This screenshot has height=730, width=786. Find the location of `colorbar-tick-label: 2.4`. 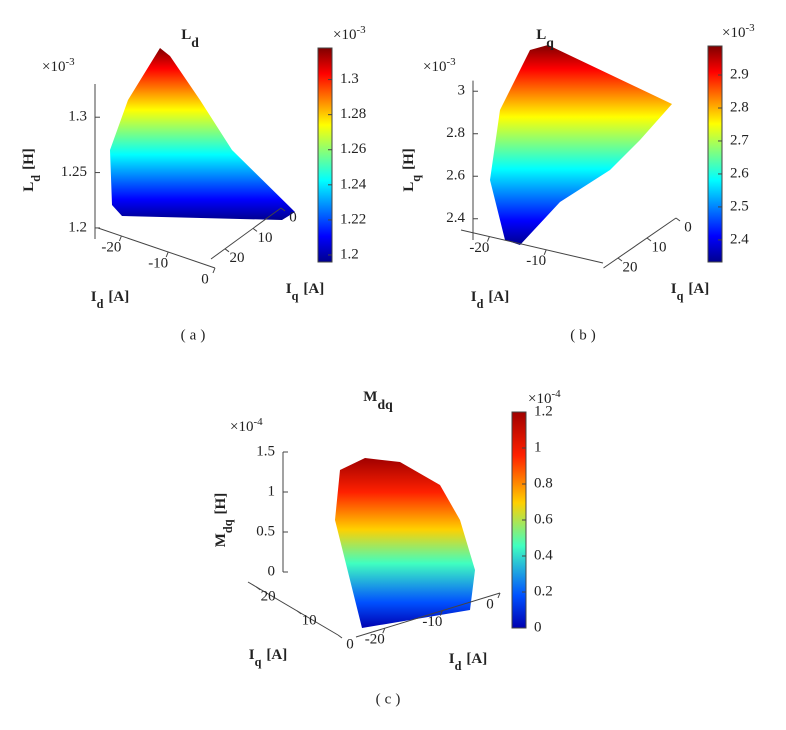

colorbar-tick-label: 2.4 is located at coordinates (739, 239).